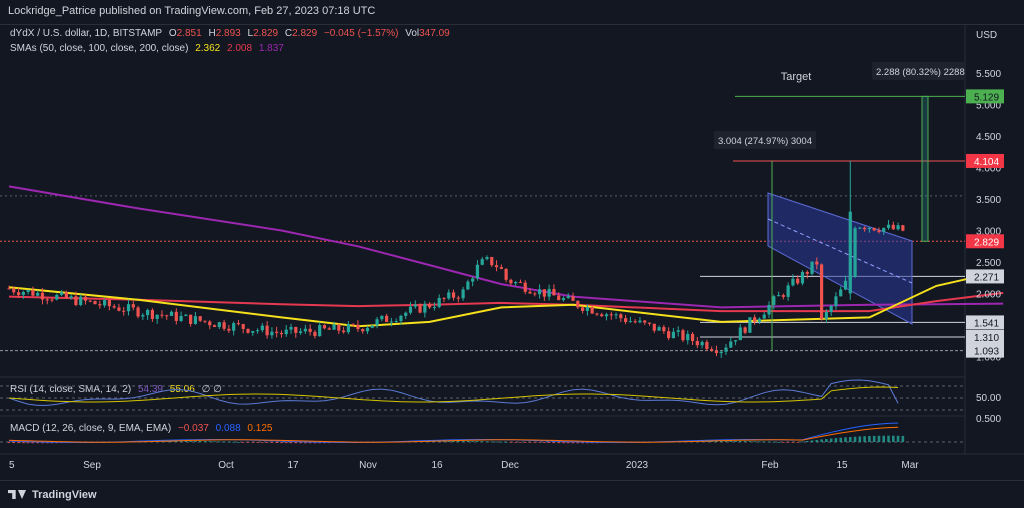  What do you see at coordinates (211, 389) in the screenshot?
I see `rsi-extra: ∅ ∅` at bounding box center [211, 389].